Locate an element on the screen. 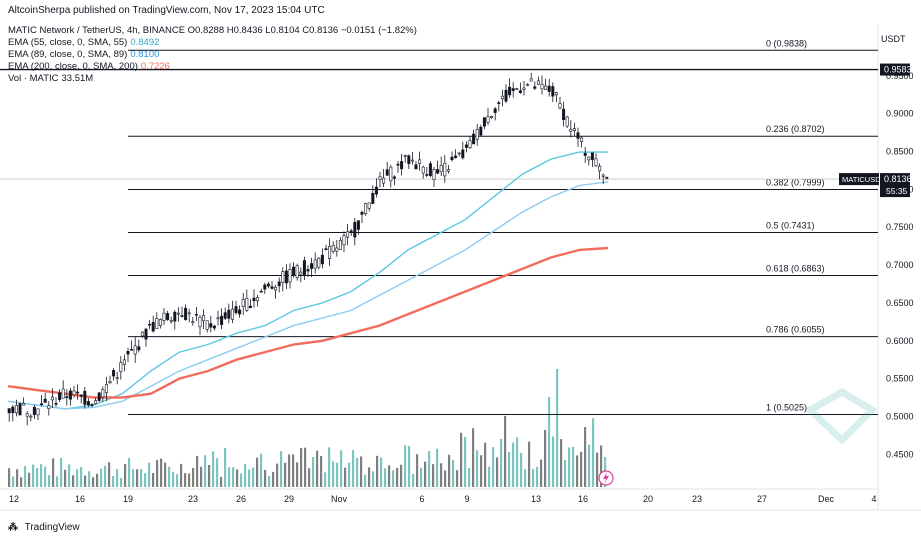 This screenshot has width=921, height=543. price-tick-label: 0.5500 is located at coordinates (900, 379).